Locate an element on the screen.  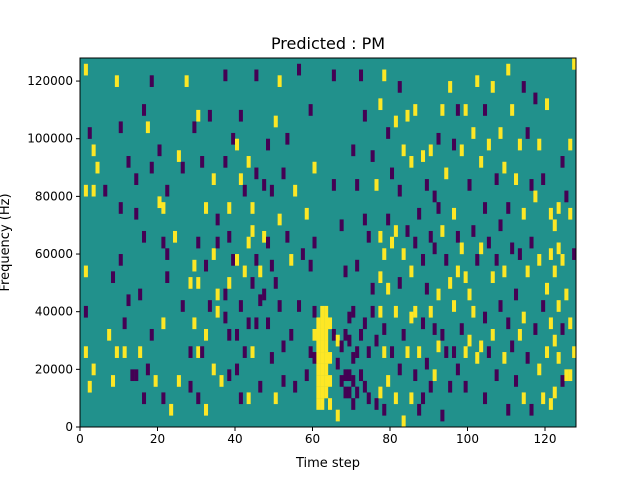
y-tick-label: 40000 is located at coordinates (54, 312).